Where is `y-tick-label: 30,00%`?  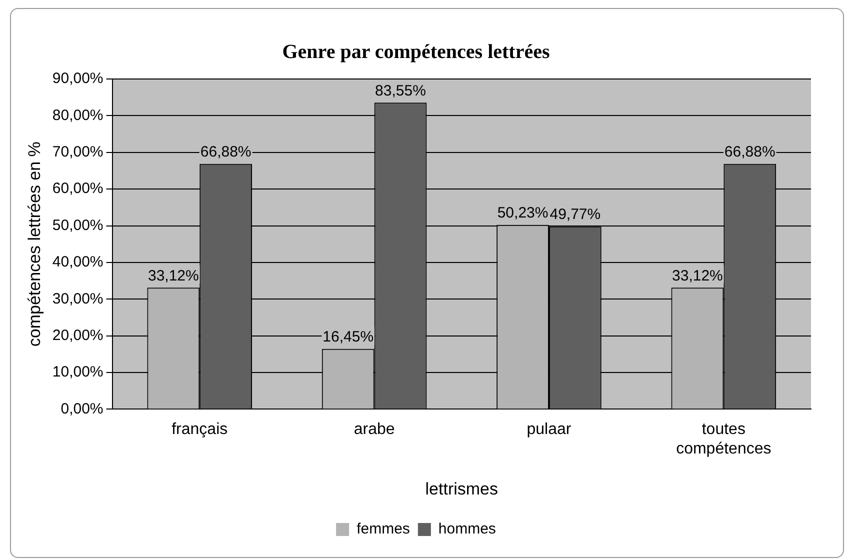 y-tick-label: 30,00% is located at coordinates (78, 299).